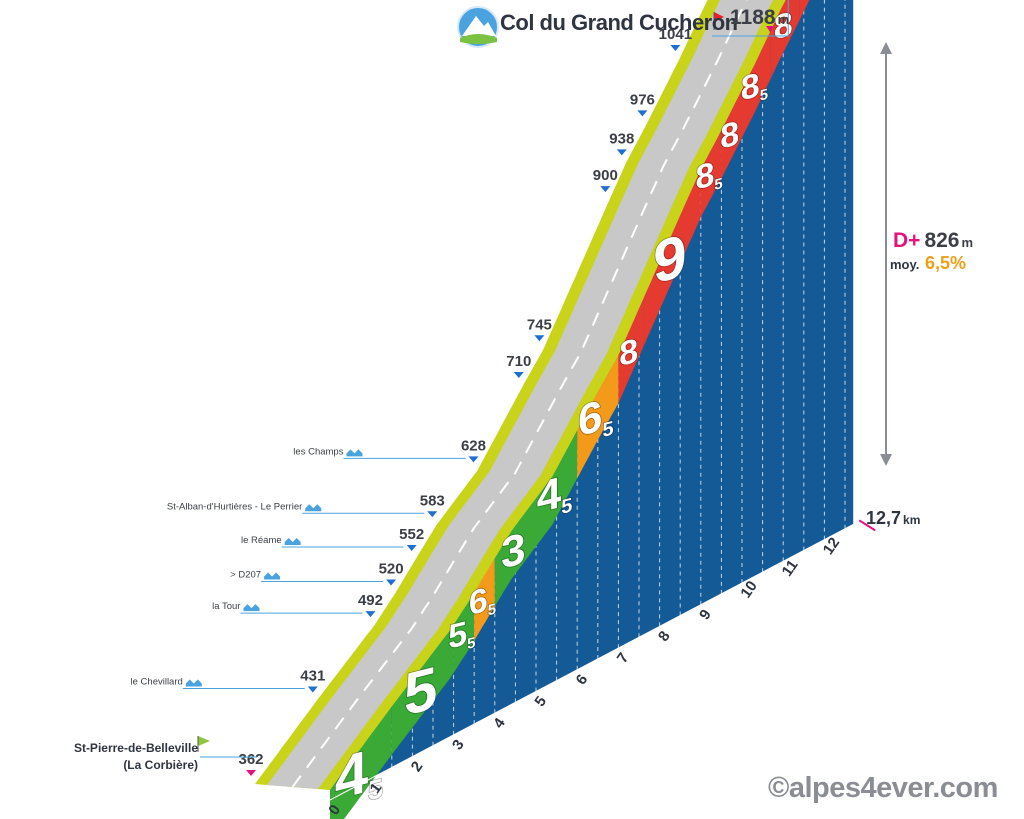  I want to click on summit-altitude: 1188 m, so click(759, 18).